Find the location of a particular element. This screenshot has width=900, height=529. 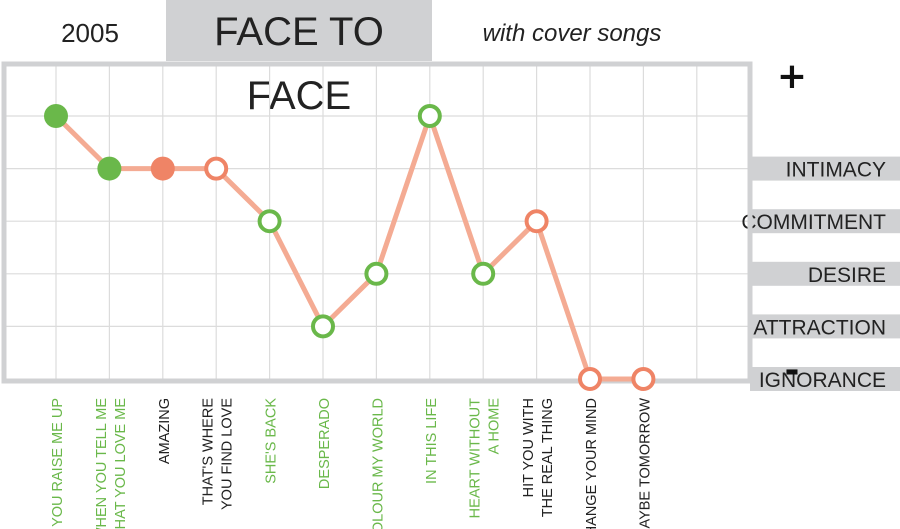

album-subtitle: with cover songs is located at coordinates (572, 33).